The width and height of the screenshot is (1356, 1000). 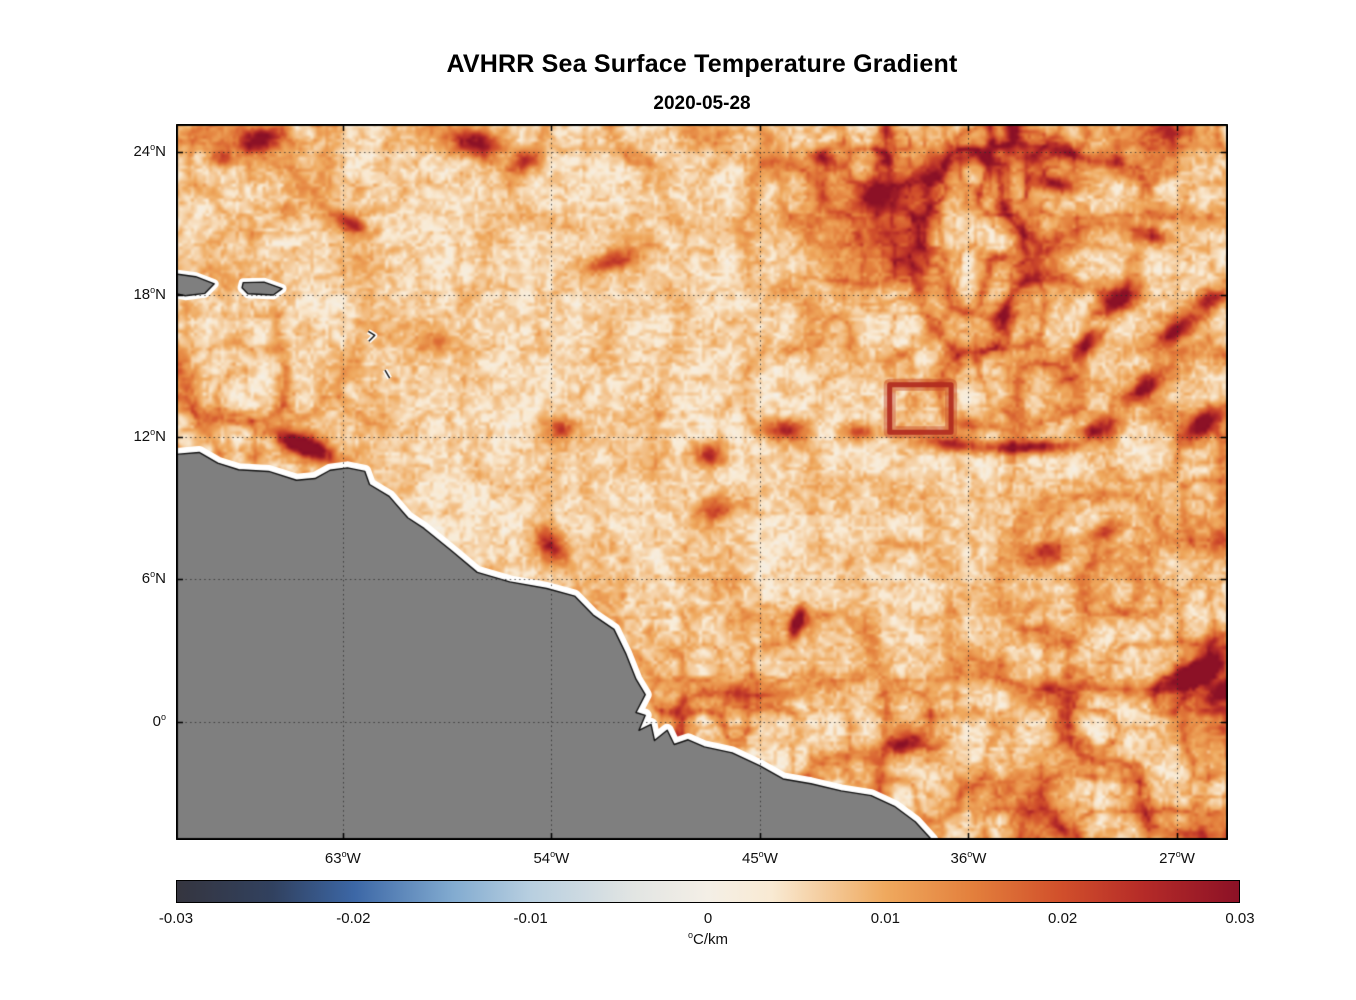 I want to click on y-axis-tick-label: 6oN, so click(x=153, y=578).